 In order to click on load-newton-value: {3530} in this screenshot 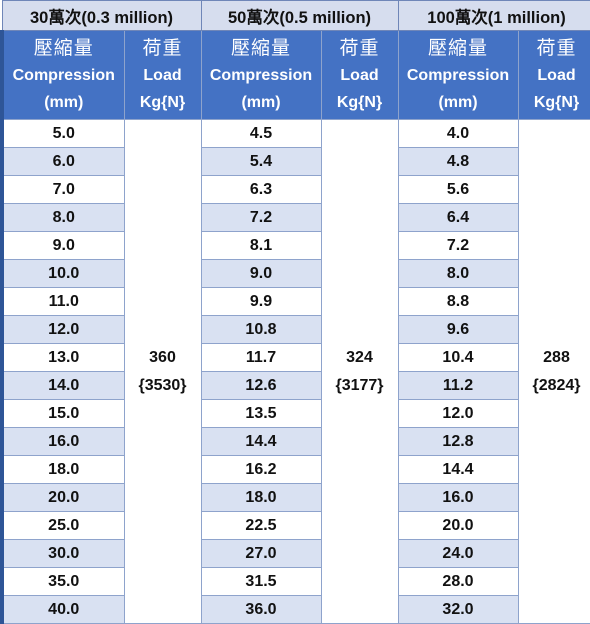, I will do `click(163, 386)`.